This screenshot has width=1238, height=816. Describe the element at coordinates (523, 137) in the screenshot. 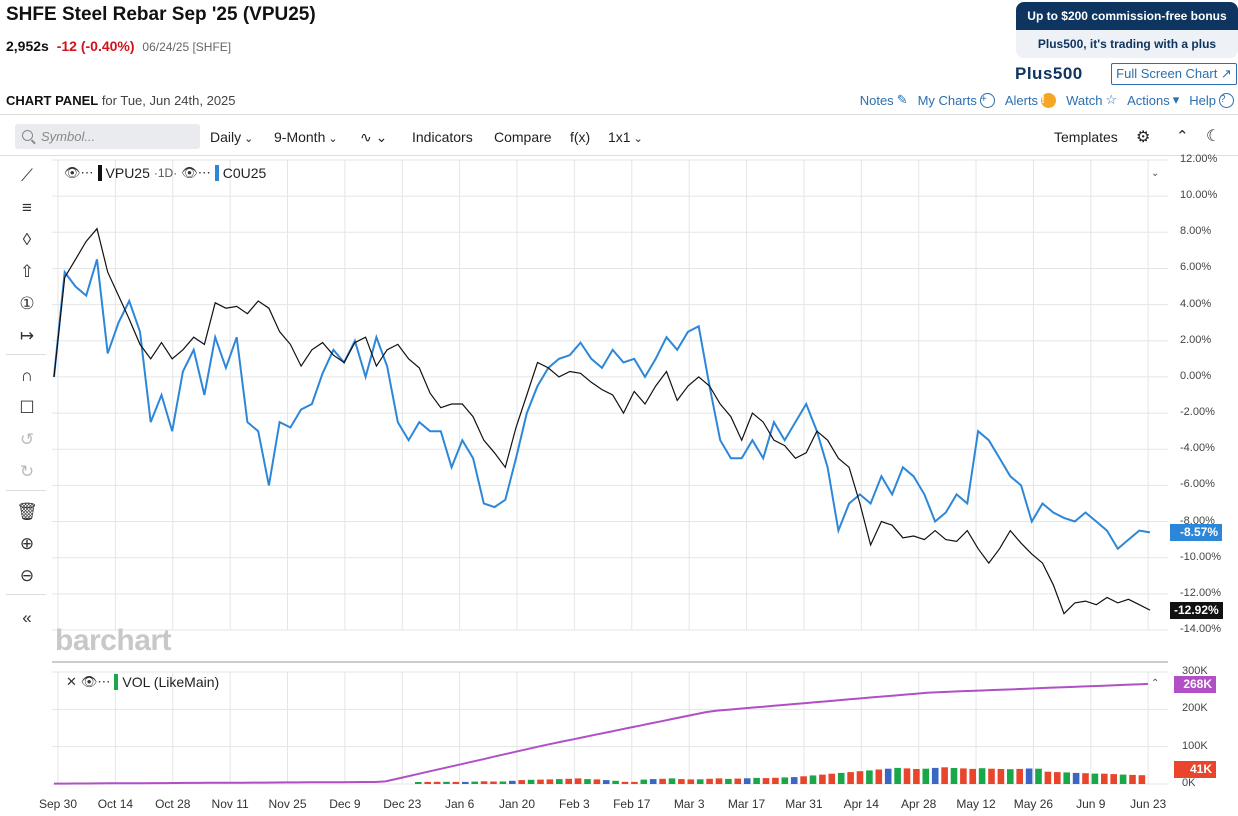

I see `compare-button: Compare` at that location.